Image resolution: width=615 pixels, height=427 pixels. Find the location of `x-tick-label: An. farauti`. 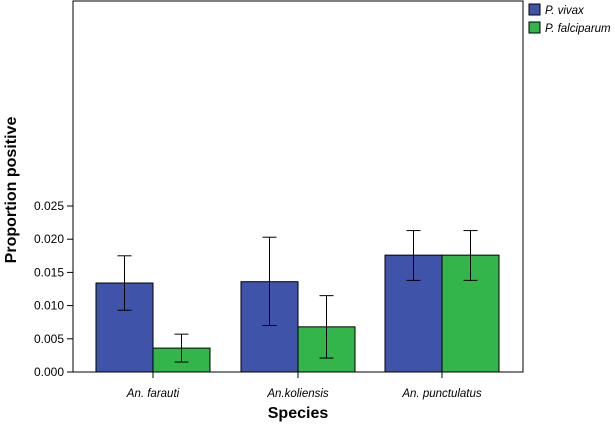

x-tick-label: An. farauti is located at coordinates (153, 394).